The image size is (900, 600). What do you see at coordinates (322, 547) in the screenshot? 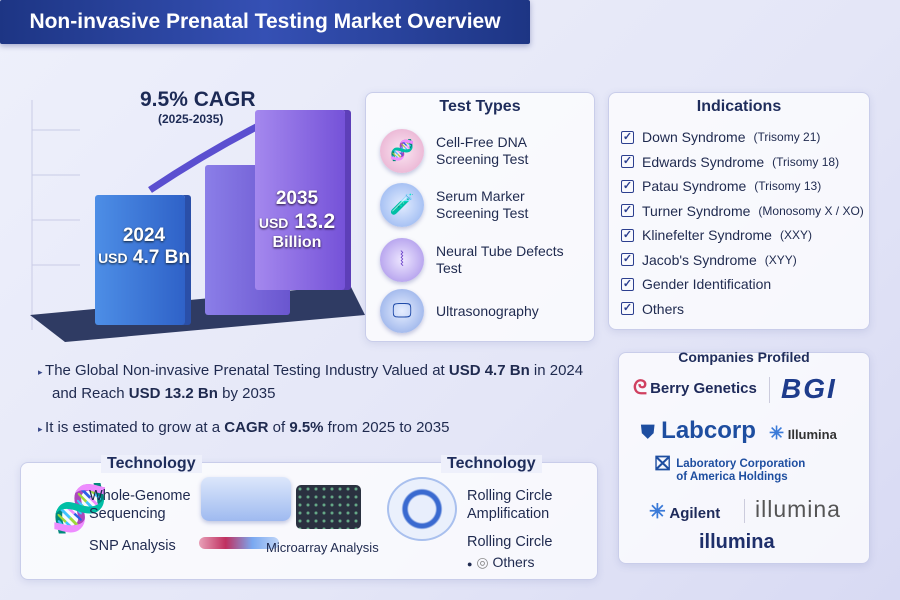
I see `microarray-label: Microarray Analysis` at bounding box center [322, 547].